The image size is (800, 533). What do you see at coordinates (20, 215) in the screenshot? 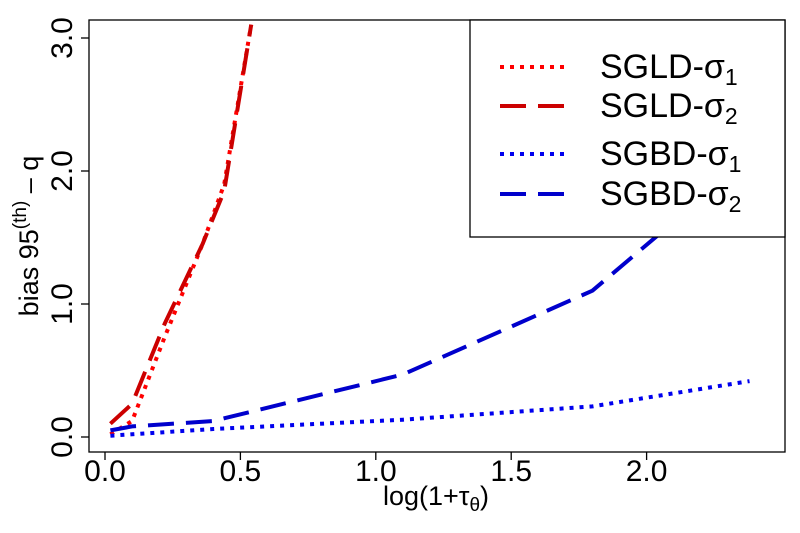
I see `y-axis-label-superscript: (th)` at bounding box center [20, 215].